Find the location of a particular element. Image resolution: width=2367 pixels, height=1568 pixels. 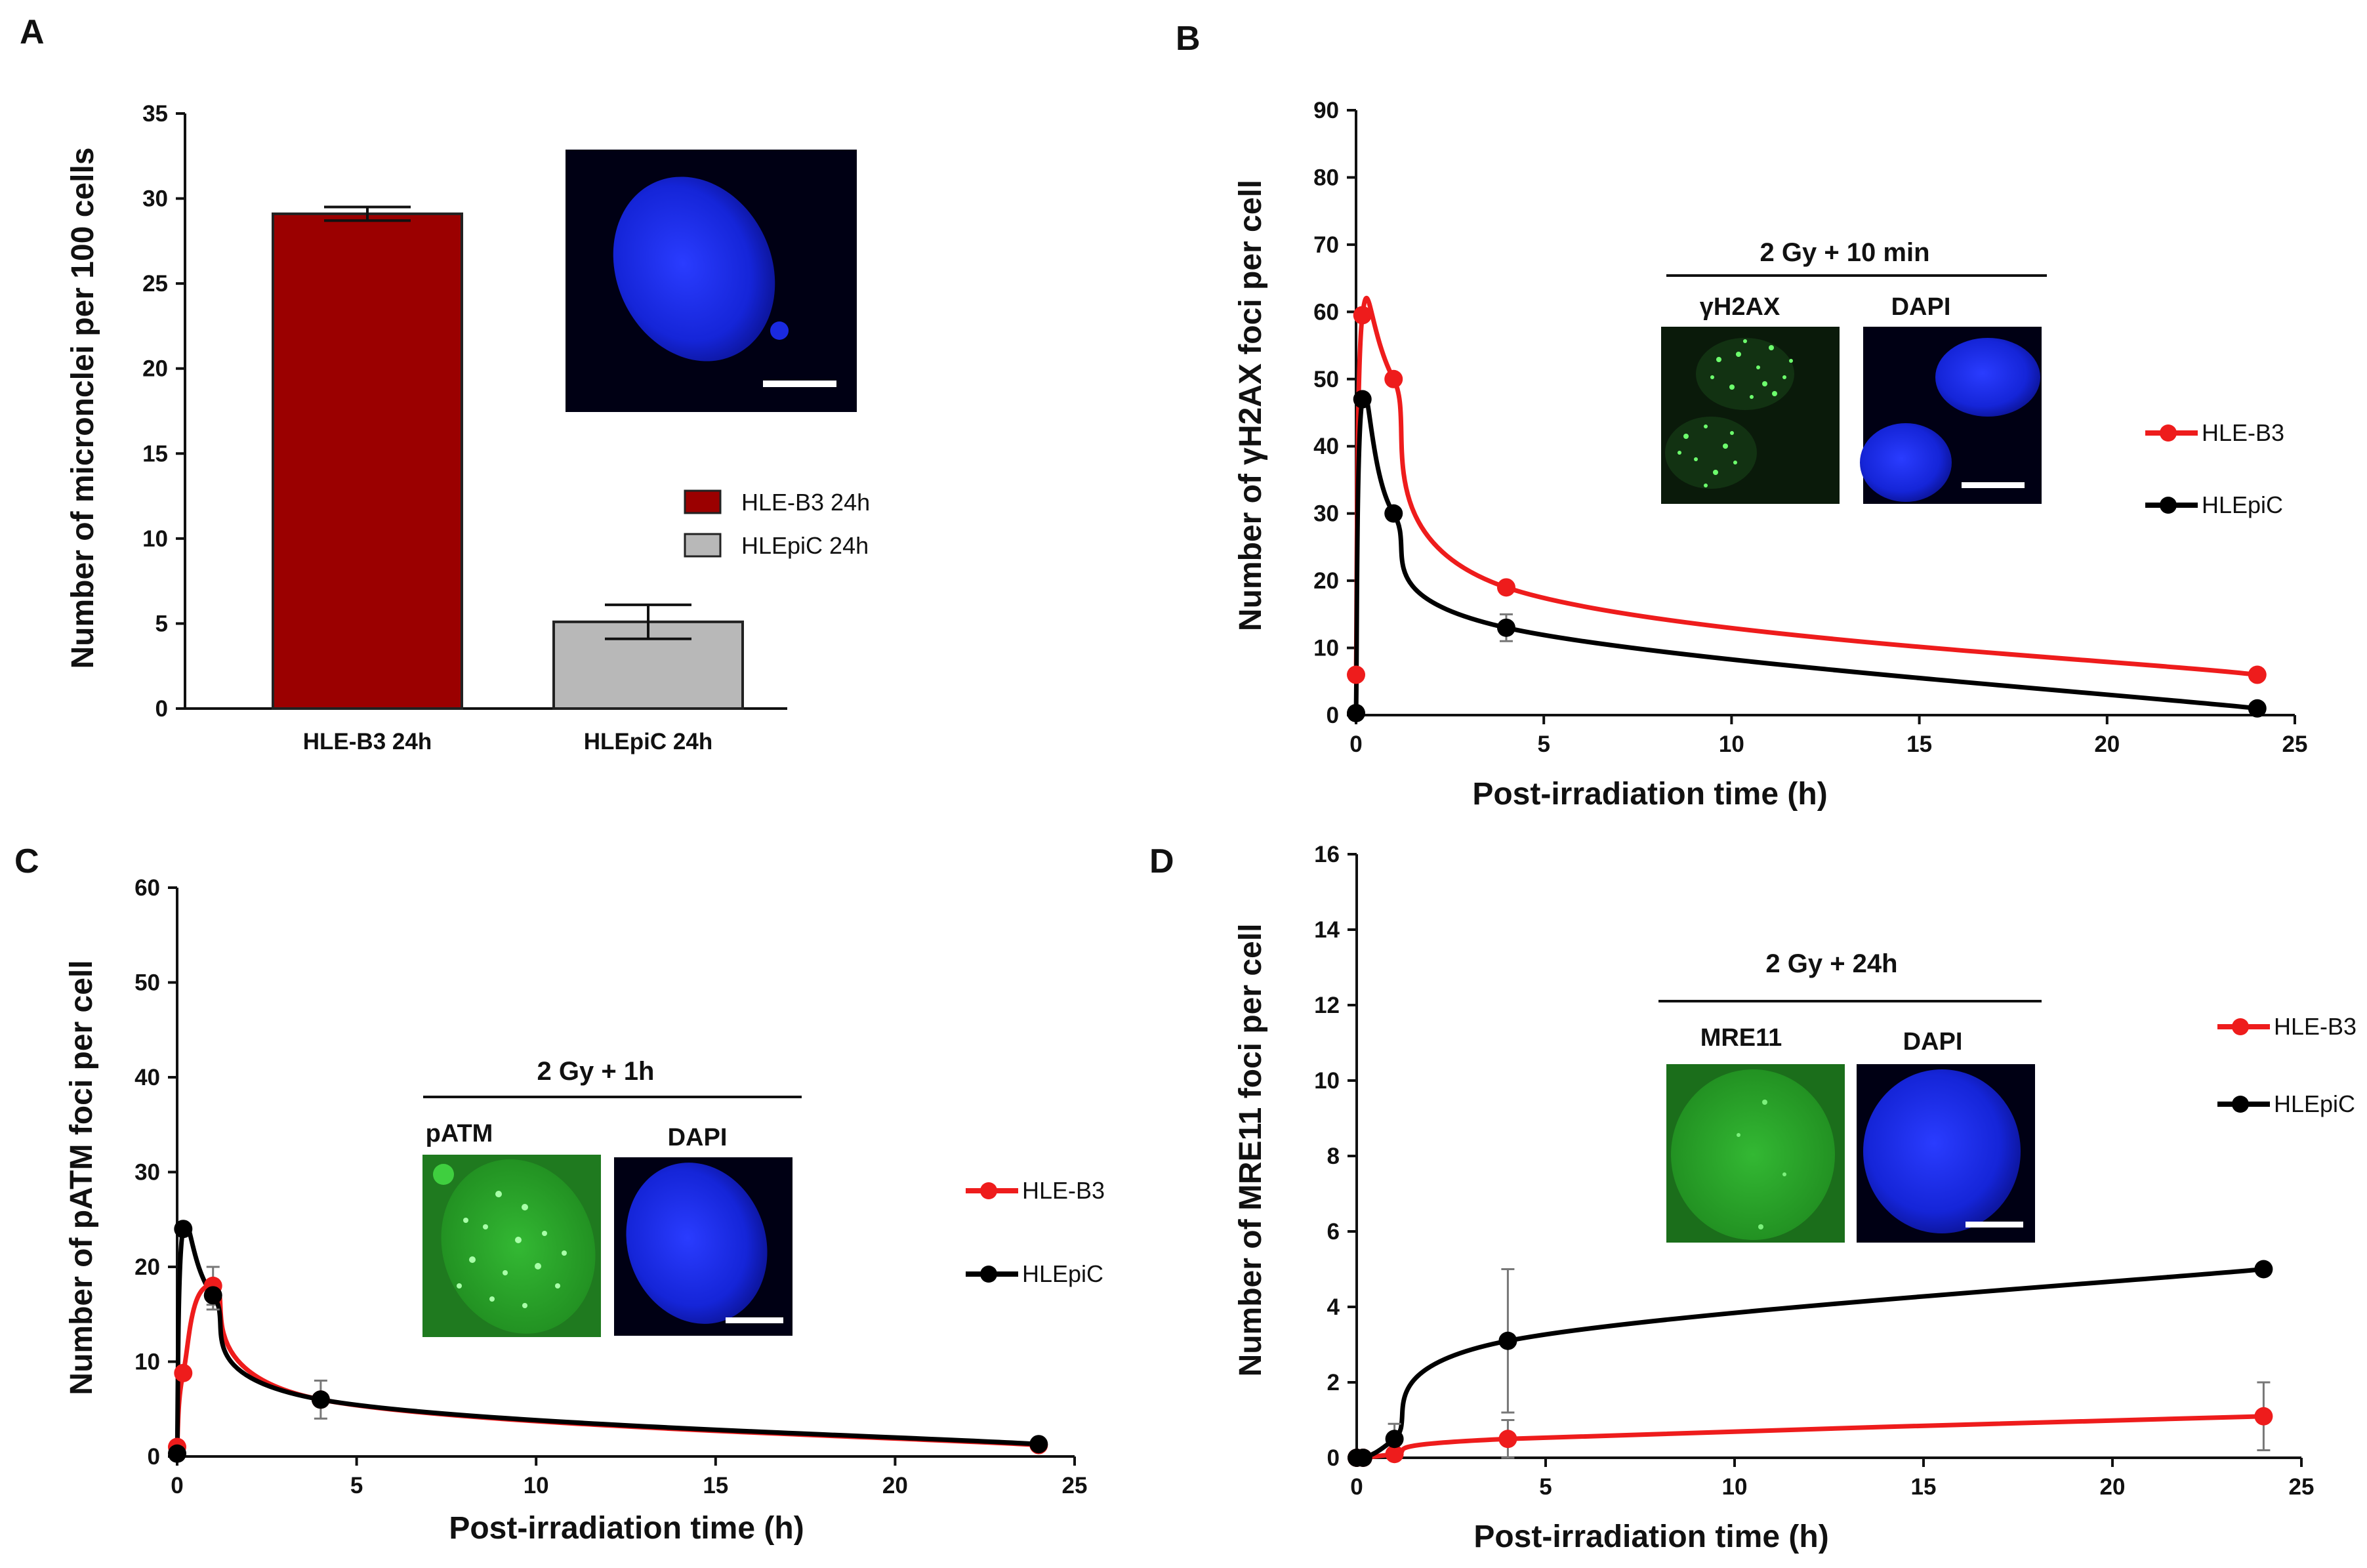

panel-c-x-tick-label: 15 is located at coordinates (715, 1485).